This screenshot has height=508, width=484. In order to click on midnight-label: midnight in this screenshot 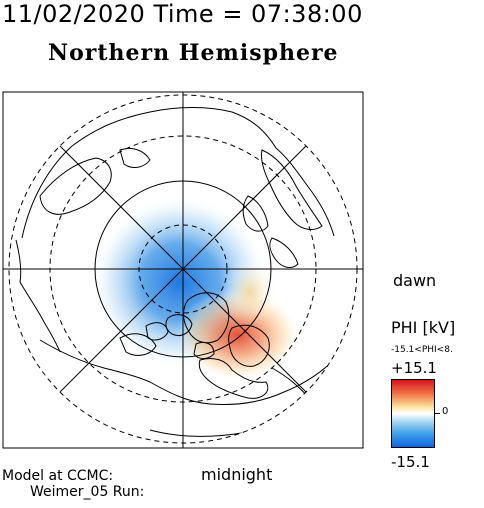, I will do `click(237, 474)`.